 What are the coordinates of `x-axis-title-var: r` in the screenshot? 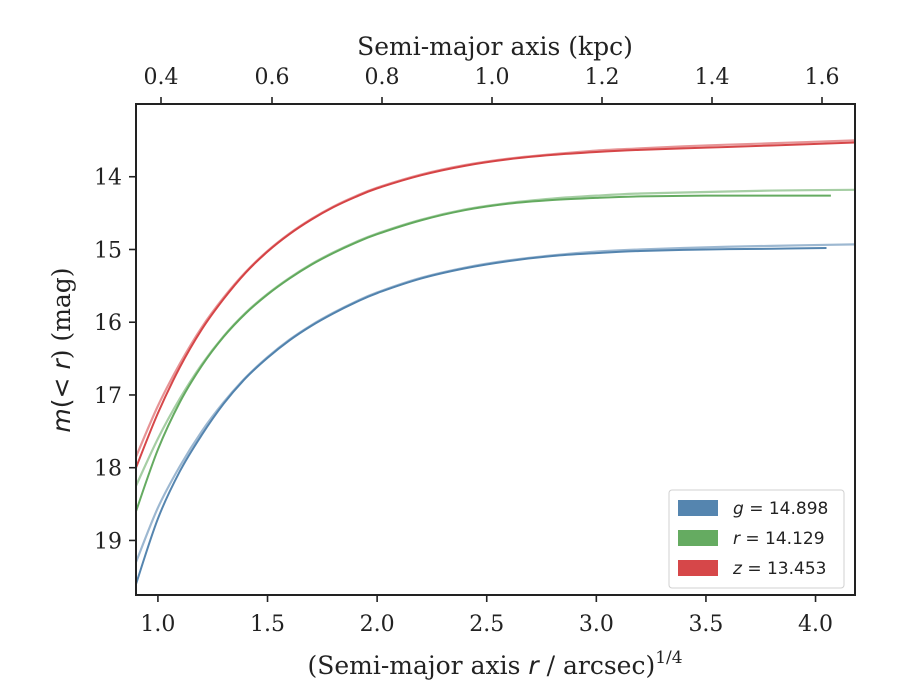 It's located at (534, 665).